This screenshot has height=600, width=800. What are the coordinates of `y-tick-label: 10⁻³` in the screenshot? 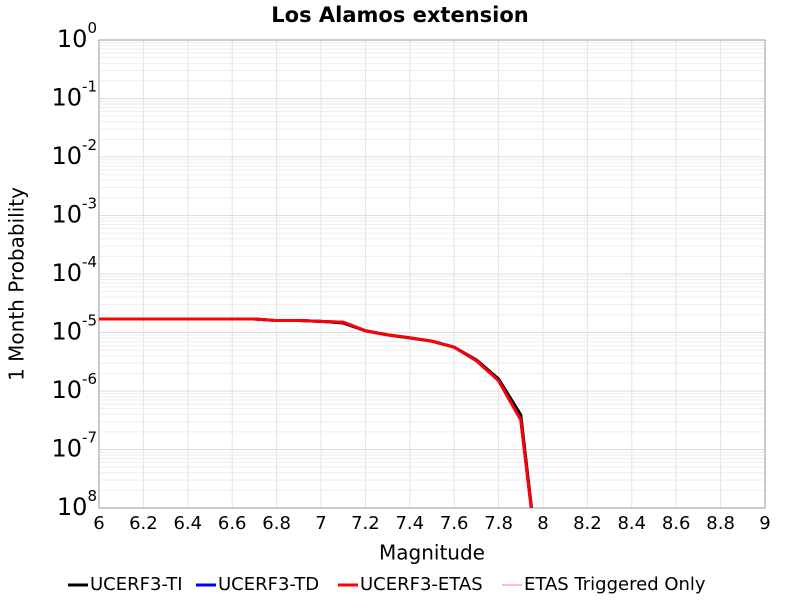 It's located at (74, 211).